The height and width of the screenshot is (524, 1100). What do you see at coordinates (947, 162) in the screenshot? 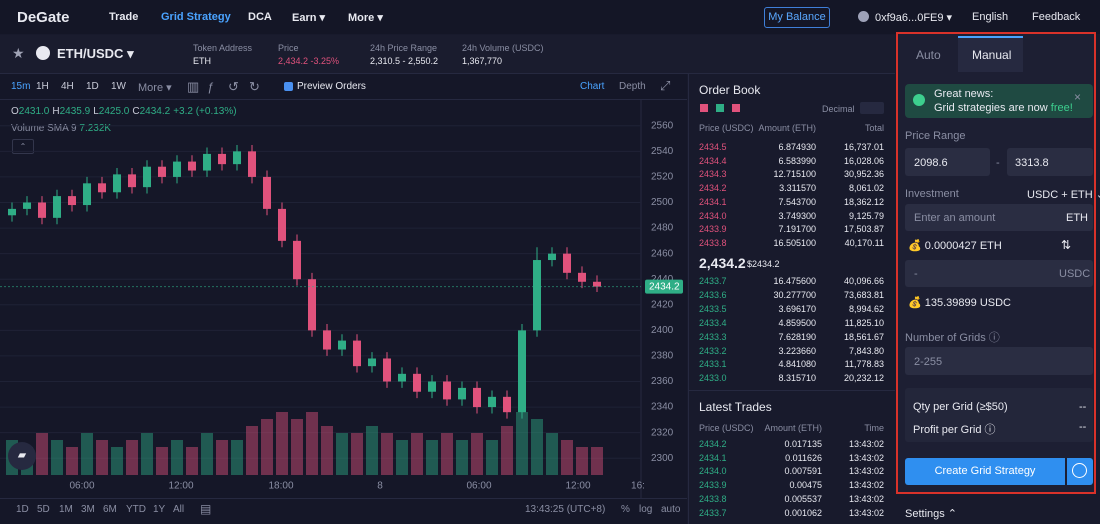
I see `low-input` at bounding box center [947, 162].